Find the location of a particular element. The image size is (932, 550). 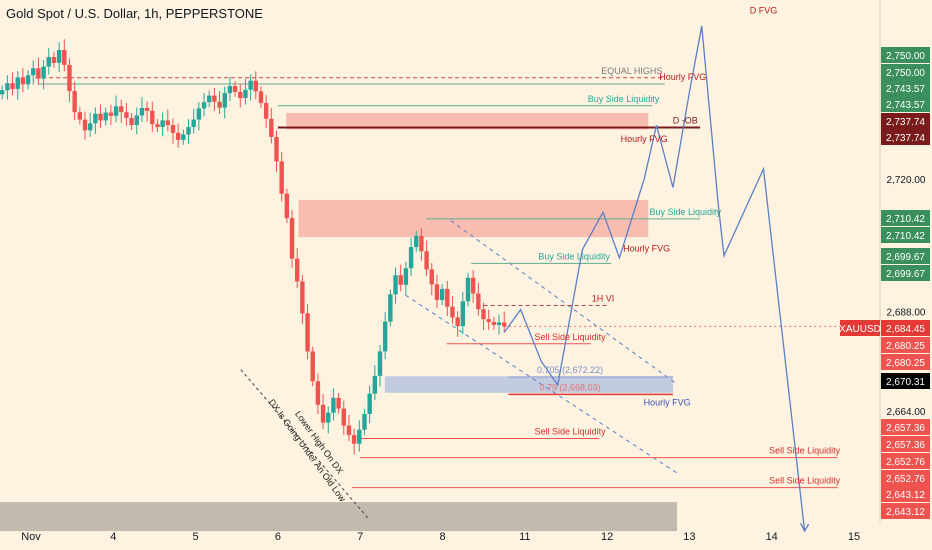

trend-annotation-line is located at coordinates (304, 444).